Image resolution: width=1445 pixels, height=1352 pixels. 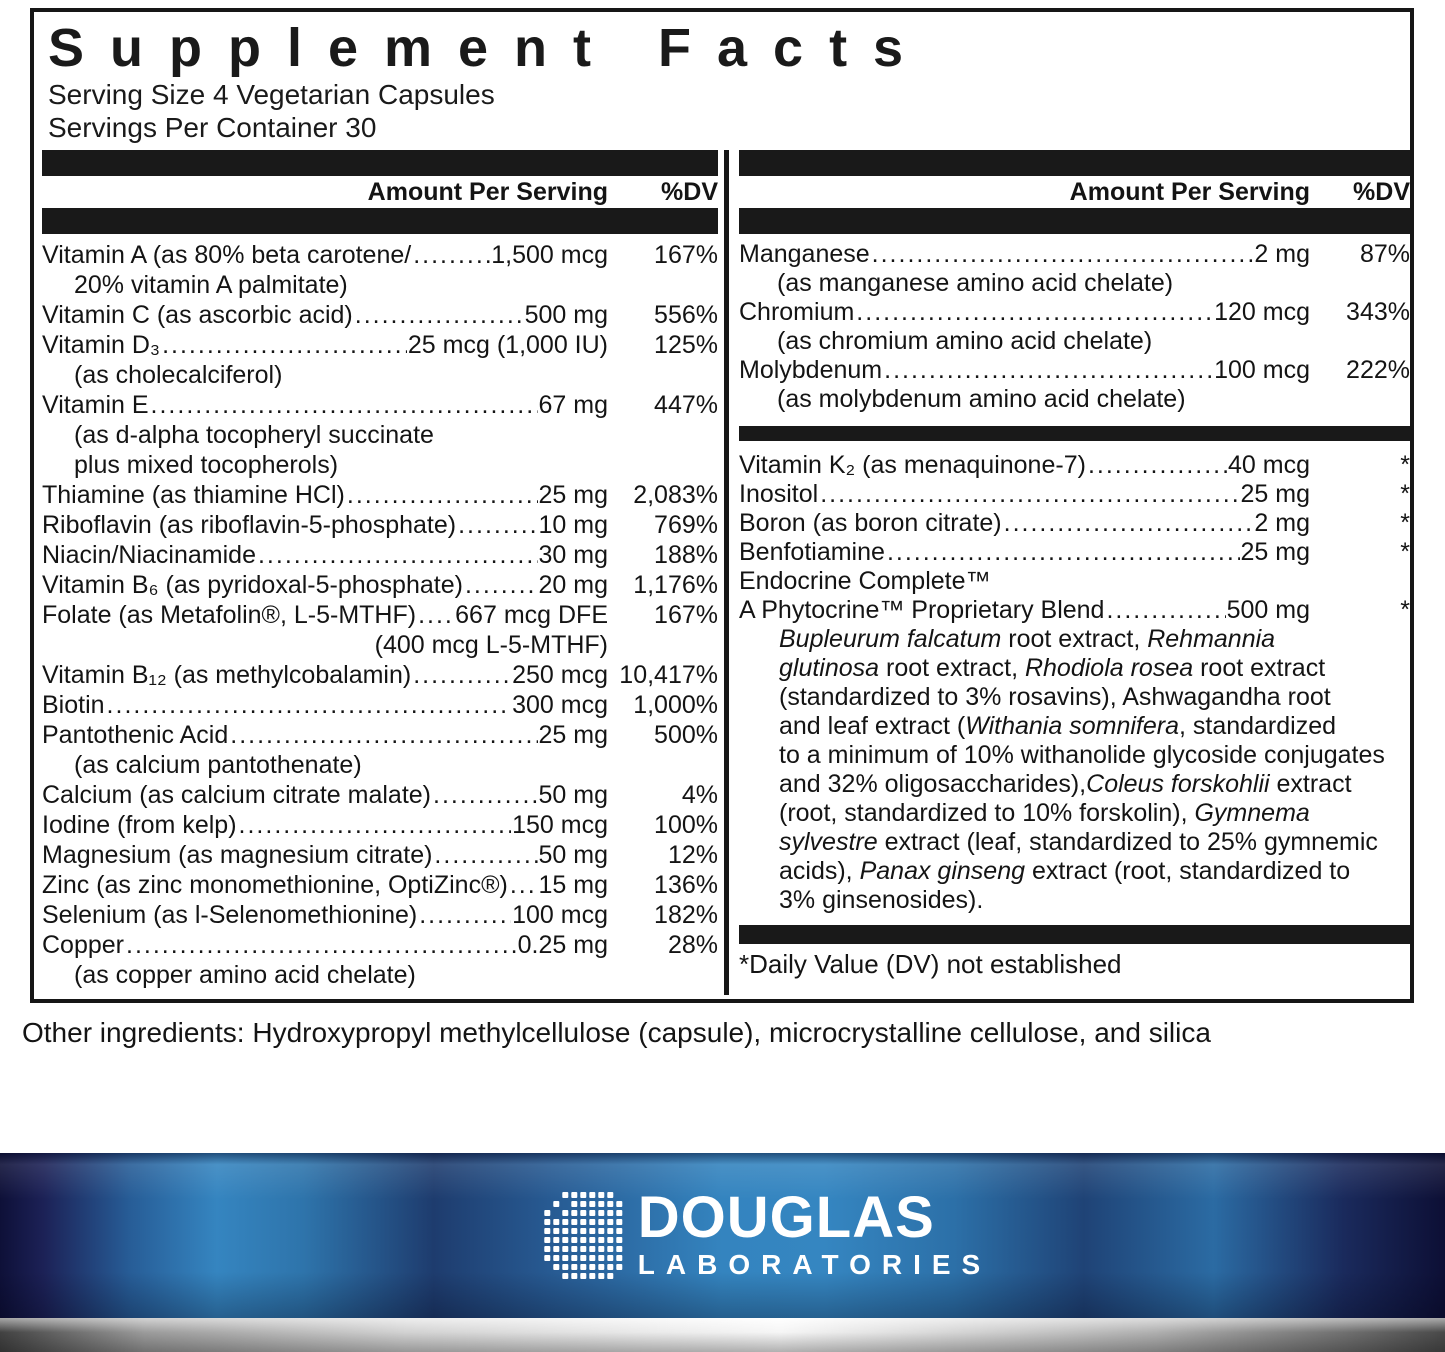 What do you see at coordinates (829, 668) in the screenshot?
I see `botanical-name: glutinosa` at bounding box center [829, 668].